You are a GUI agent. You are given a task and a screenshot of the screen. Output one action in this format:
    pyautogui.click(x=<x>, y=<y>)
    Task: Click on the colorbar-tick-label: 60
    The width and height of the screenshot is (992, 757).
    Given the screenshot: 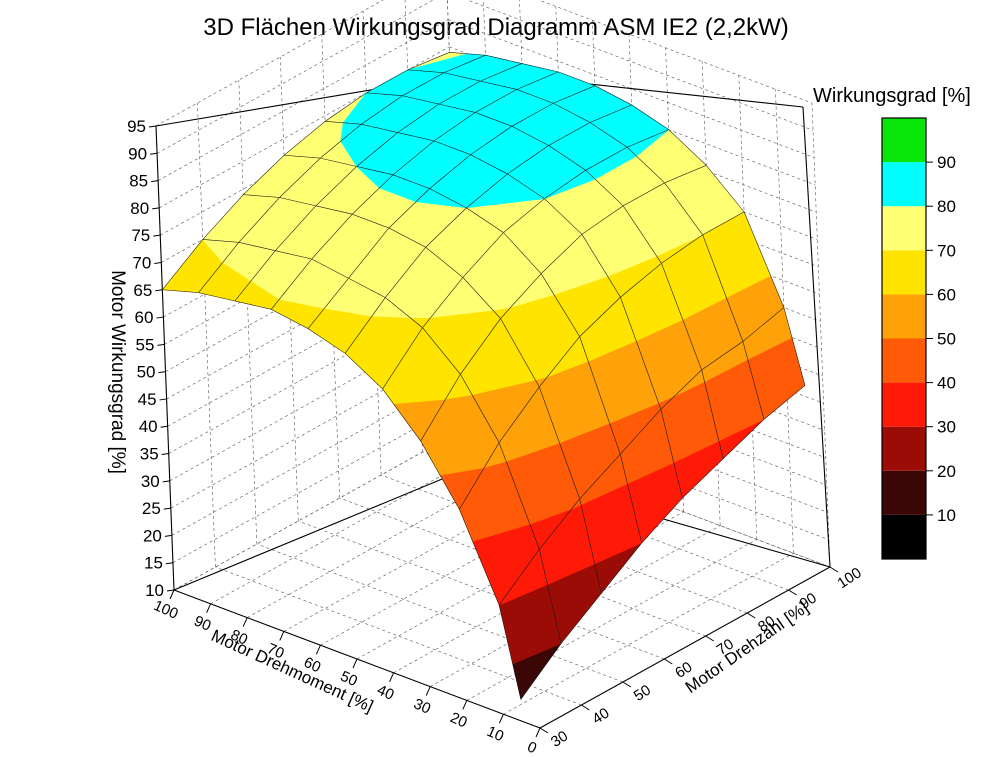 What is the action you would take?
    pyautogui.click(x=946, y=294)
    